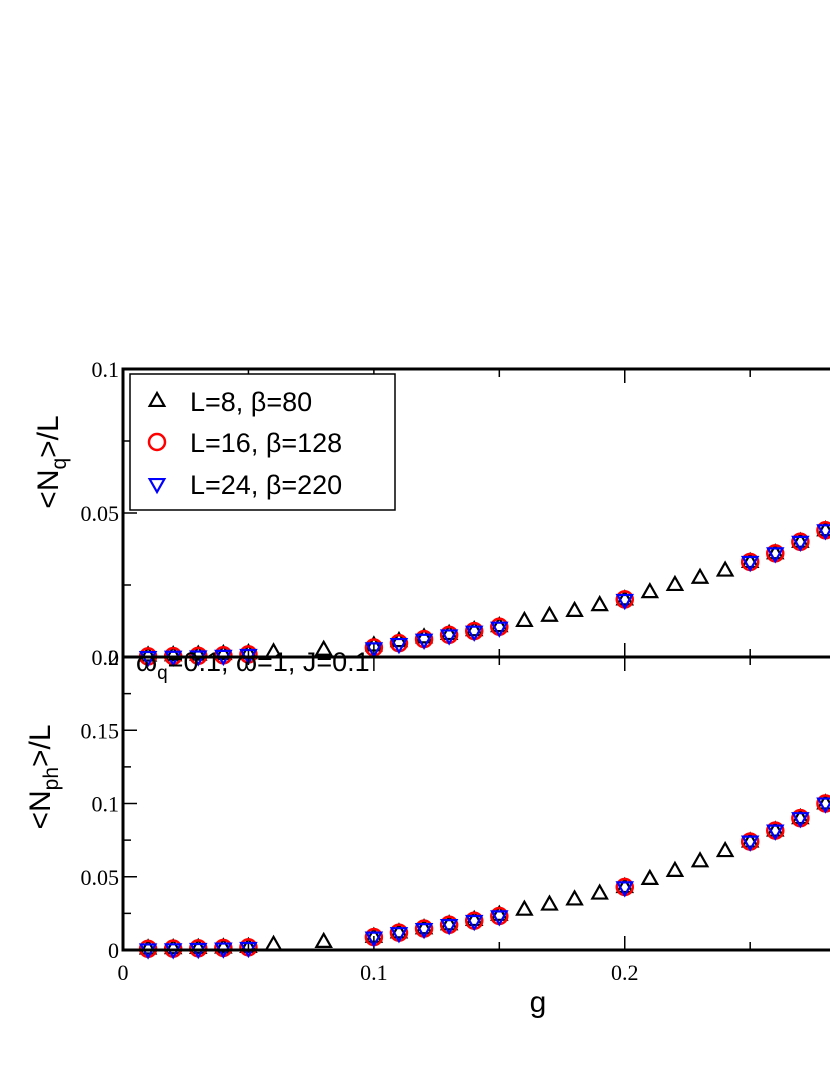 This screenshot has height=1075, width=830. I want to click on annotation-omega: ω, so click(146, 662).